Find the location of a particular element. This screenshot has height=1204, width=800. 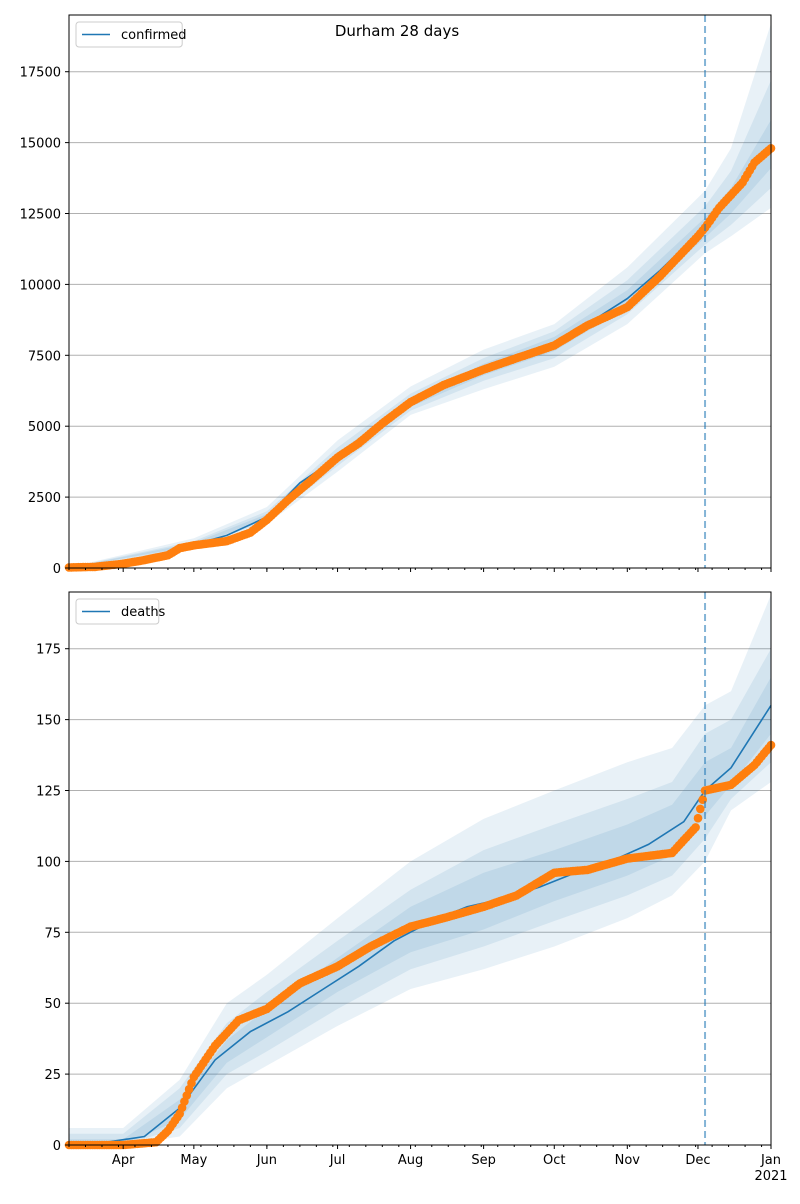

y-tick-label: 10000 is located at coordinates (40, 285).